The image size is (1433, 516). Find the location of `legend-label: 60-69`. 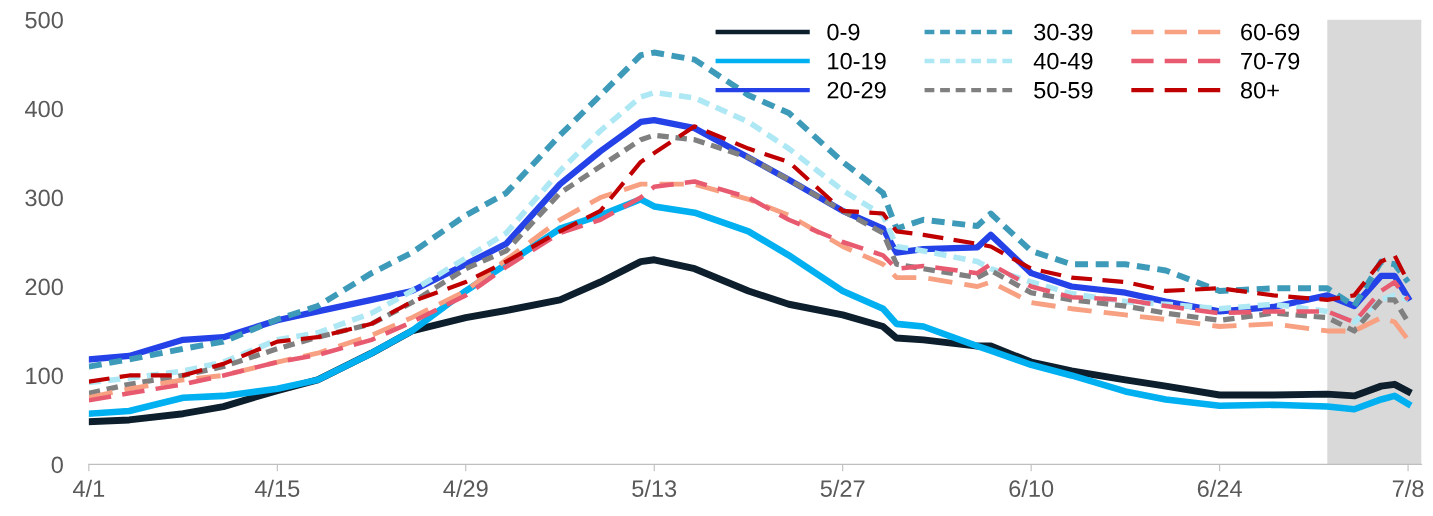

legend-label: 60-69 is located at coordinates (1270, 32).